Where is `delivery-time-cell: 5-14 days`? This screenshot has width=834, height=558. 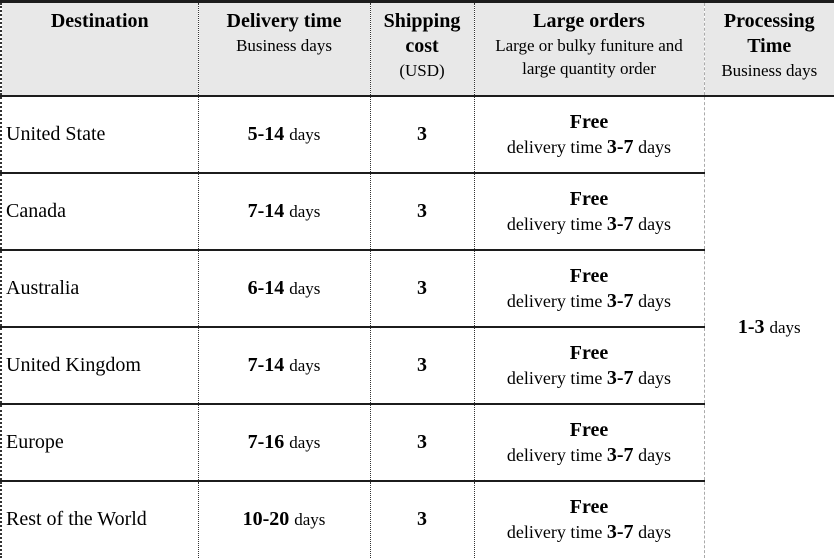
delivery-time-cell: 5-14 days is located at coordinates (284, 134).